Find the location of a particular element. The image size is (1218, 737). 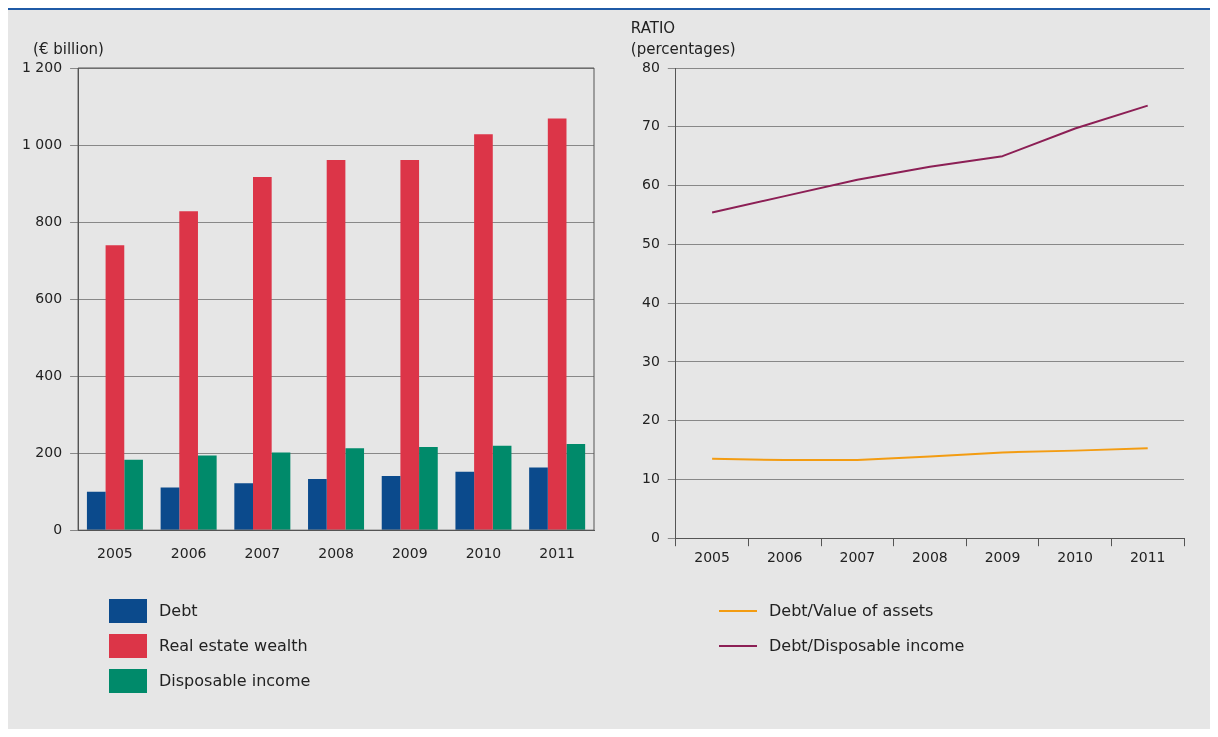

y-tick-label: 600 is located at coordinates (49, 297).